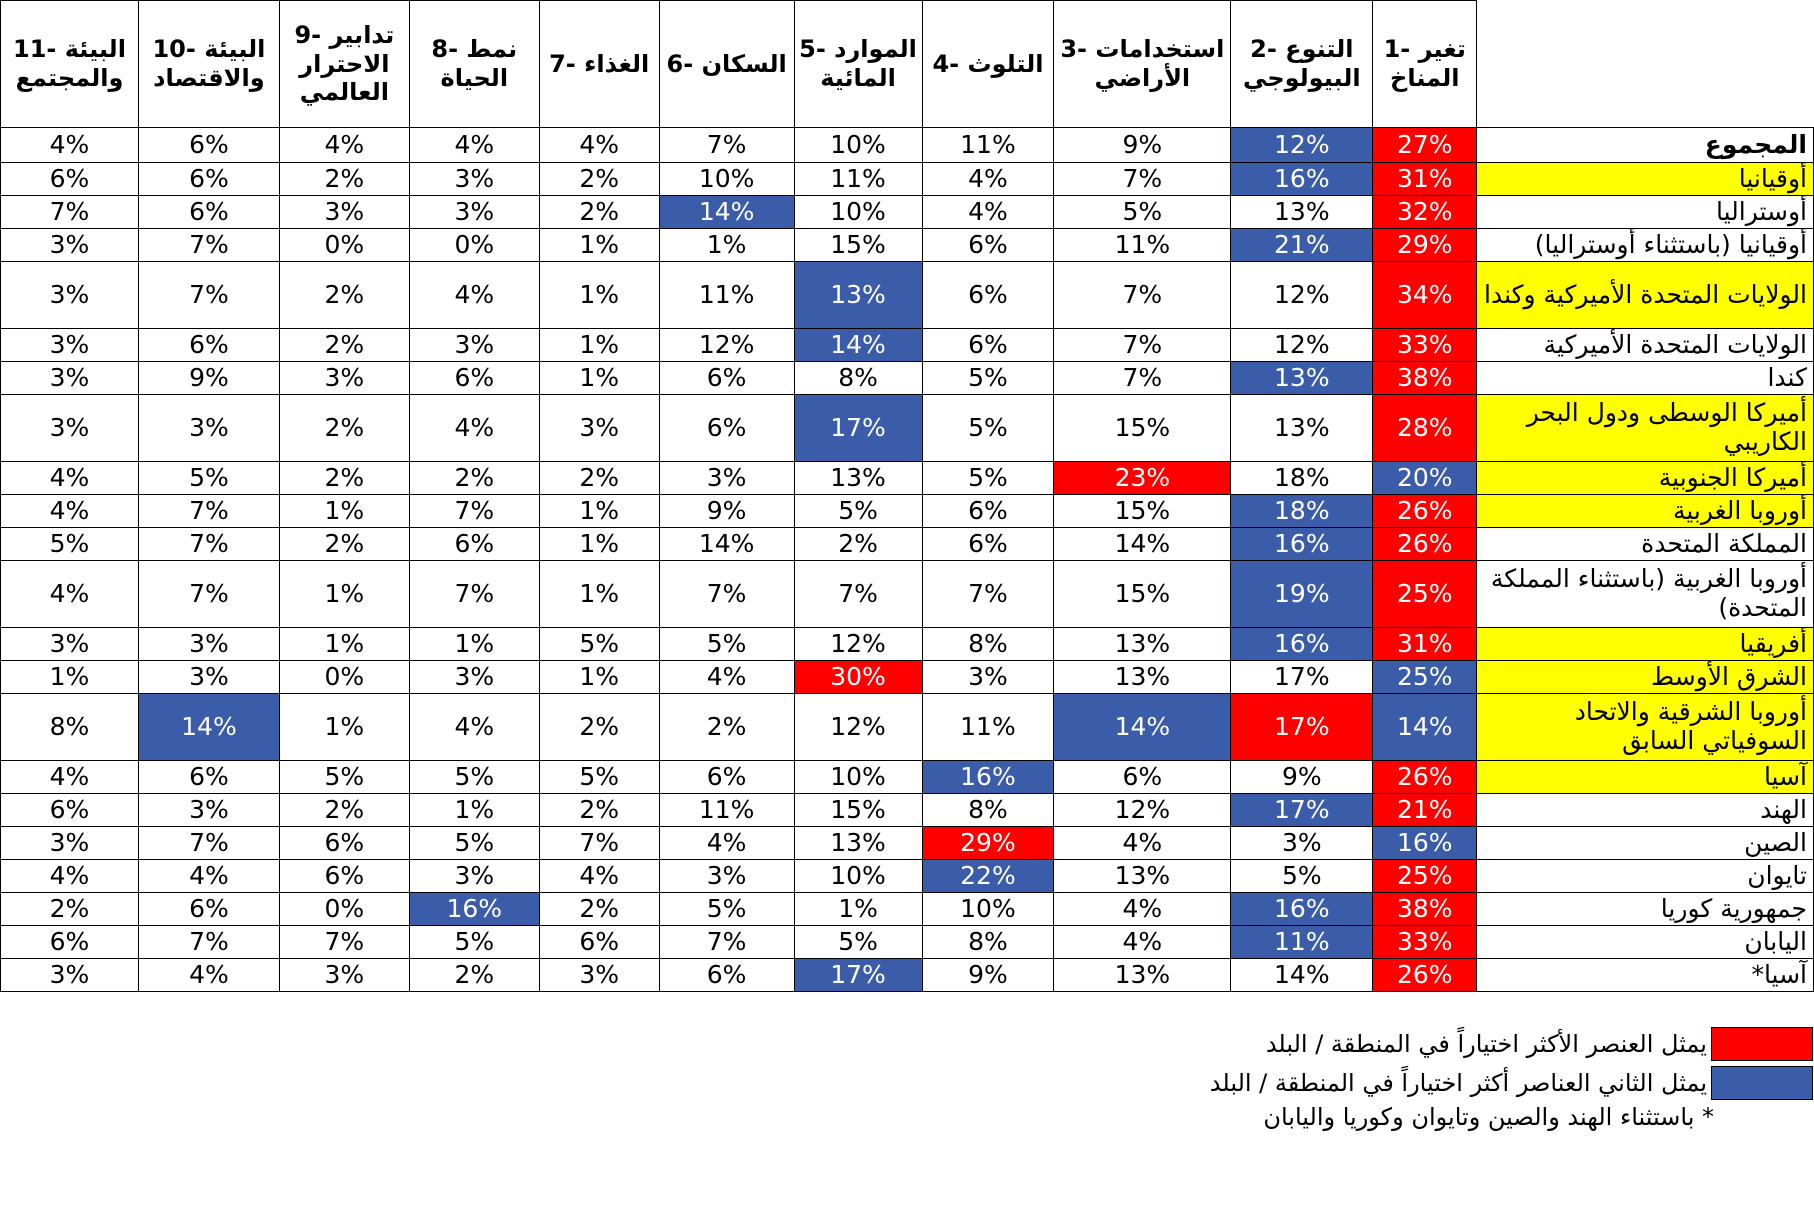  What do you see at coordinates (1645, 378) in the screenshot?
I see `row-label: كندا` at bounding box center [1645, 378].